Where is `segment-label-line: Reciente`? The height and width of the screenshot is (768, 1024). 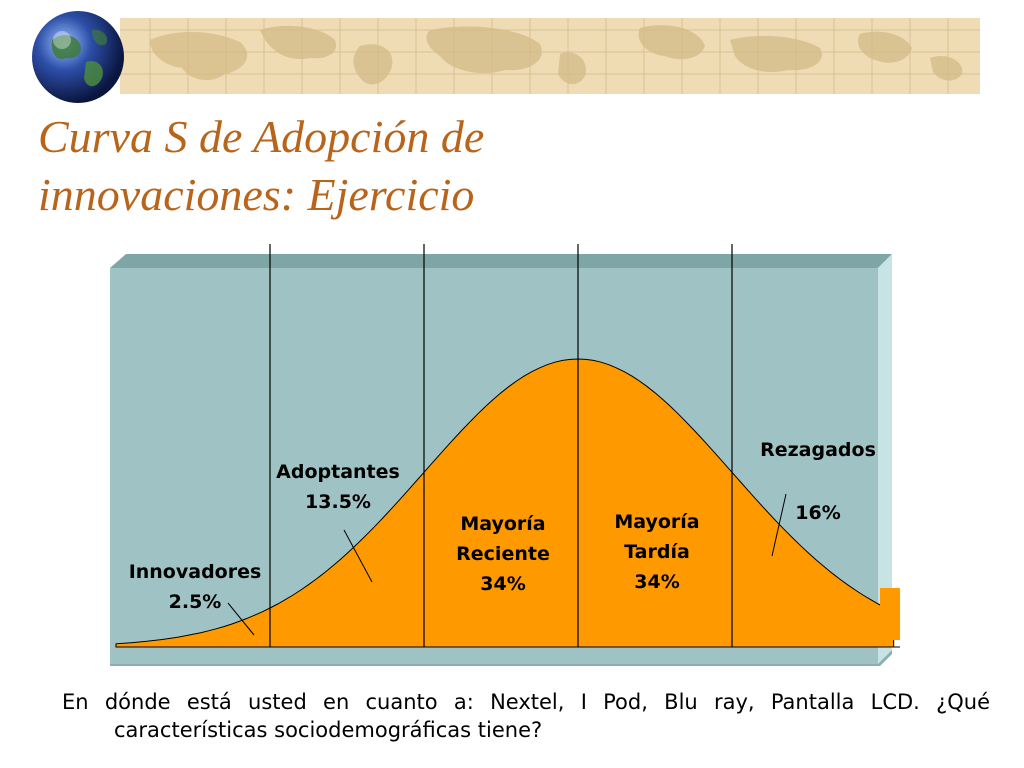 segment-label-line: Reciente is located at coordinates (503, 554).